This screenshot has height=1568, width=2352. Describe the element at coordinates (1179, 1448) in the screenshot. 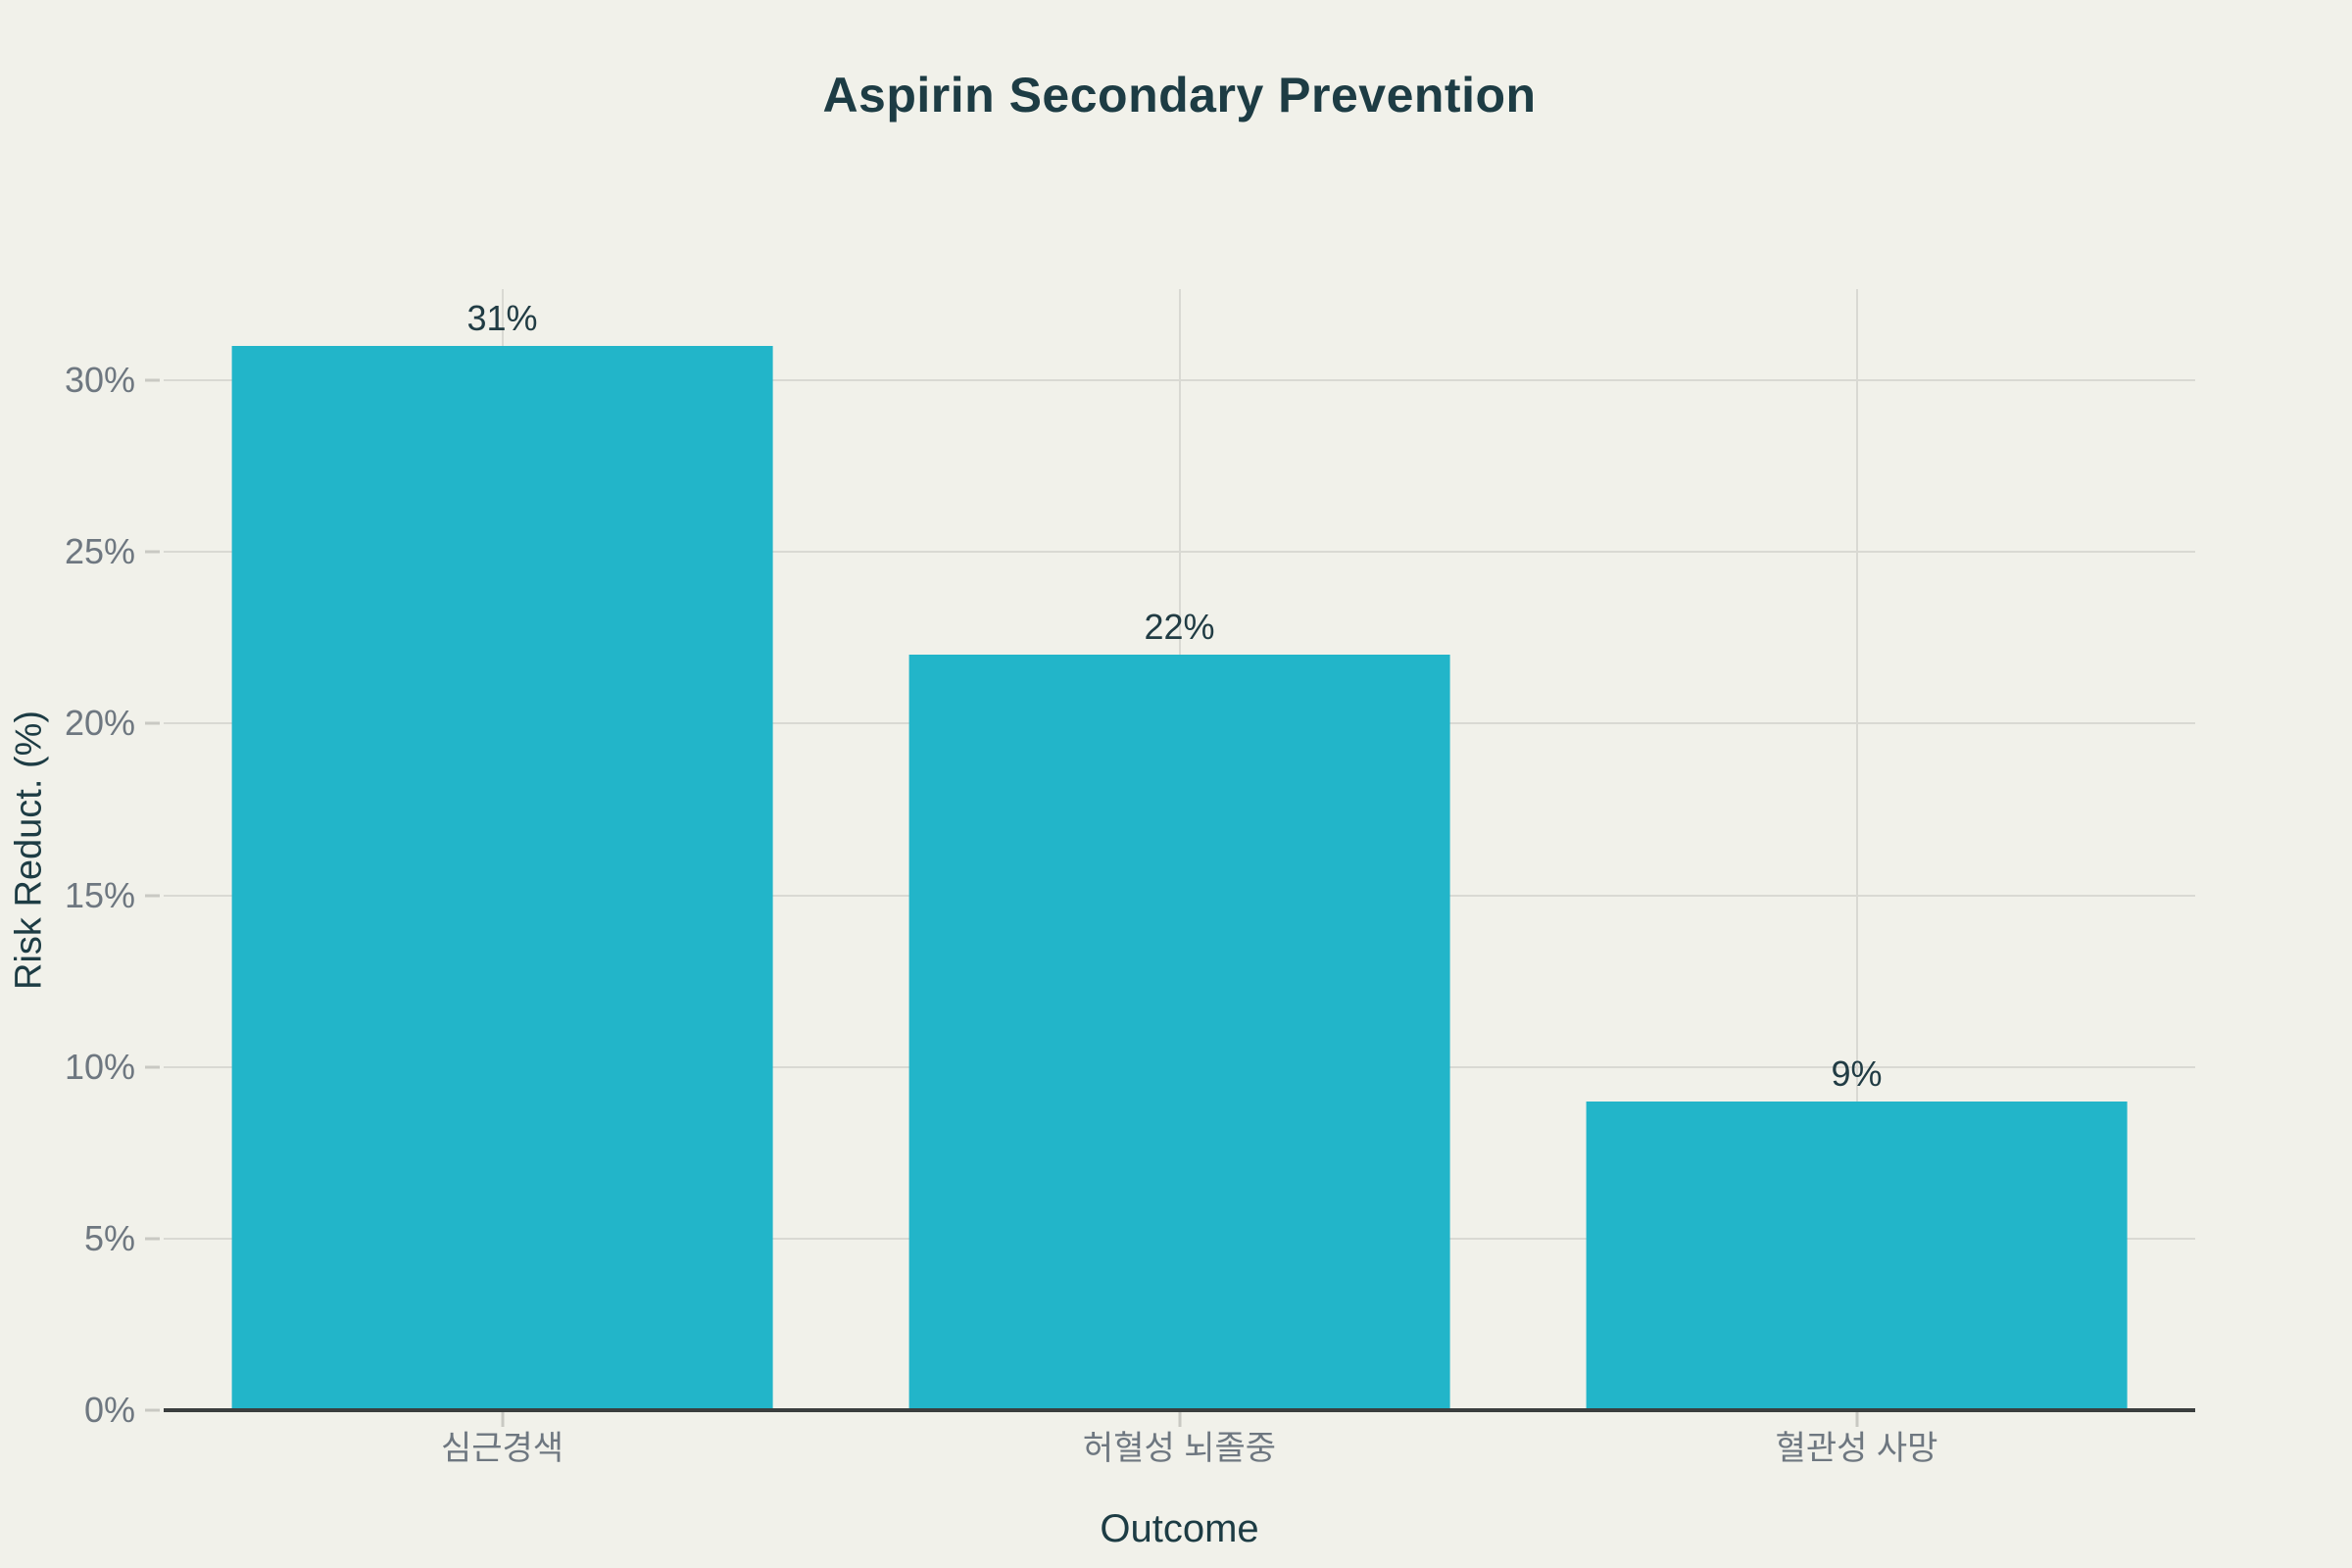

I see `x-category-label-1: 허혈성 뇌졸중` at that location.